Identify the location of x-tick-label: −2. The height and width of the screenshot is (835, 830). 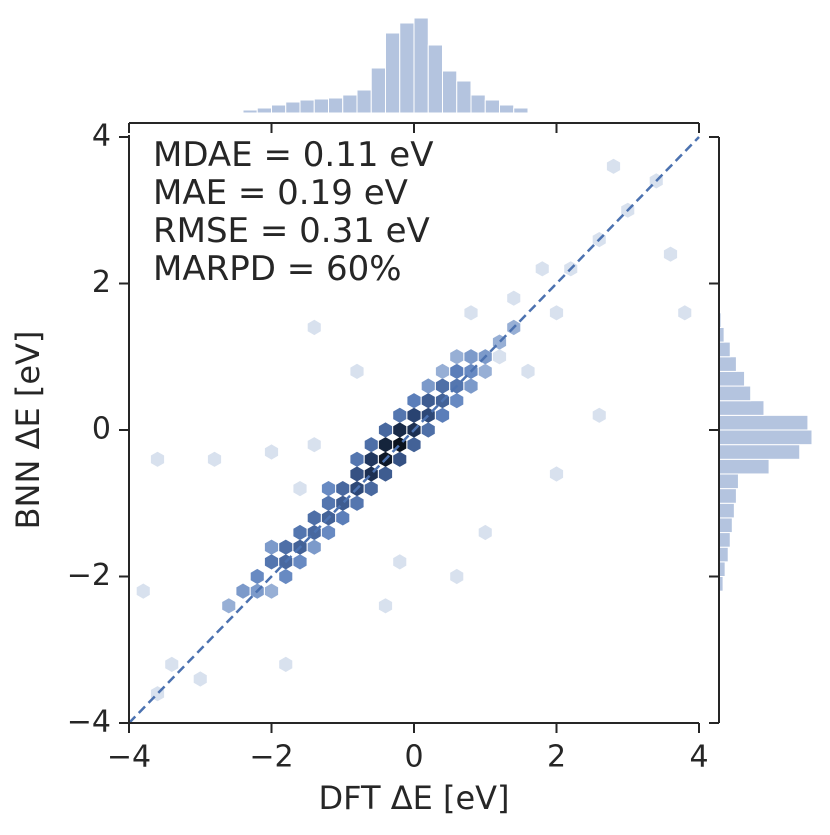
(271, 757).